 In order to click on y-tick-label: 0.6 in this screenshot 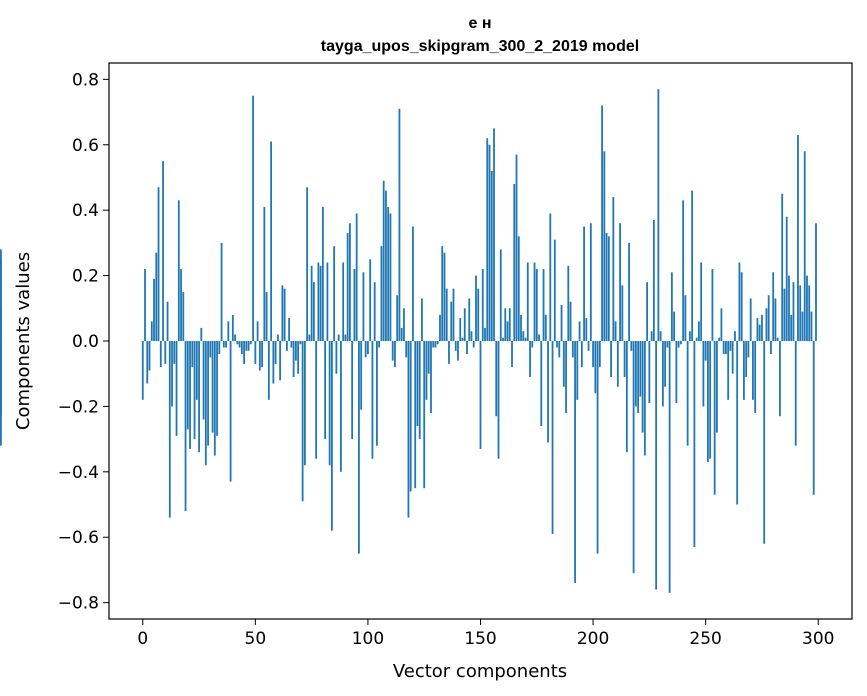, I will do `click(85, 146)`.